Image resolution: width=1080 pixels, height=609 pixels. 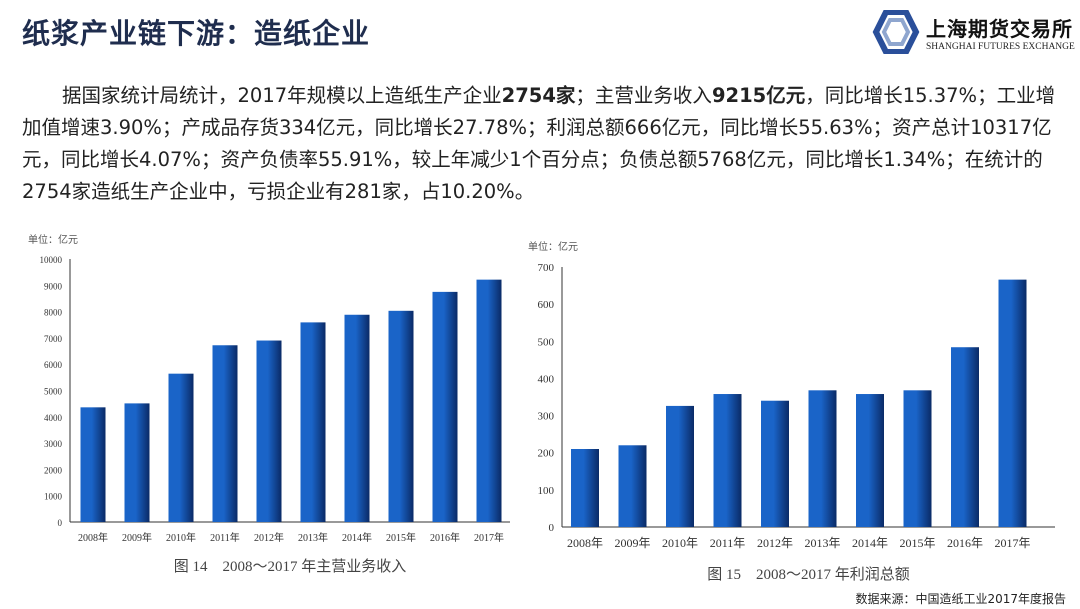 I want to click on chart-title: 图 14 2008～2017 年主营业务收入, so click(x=290, y=566).